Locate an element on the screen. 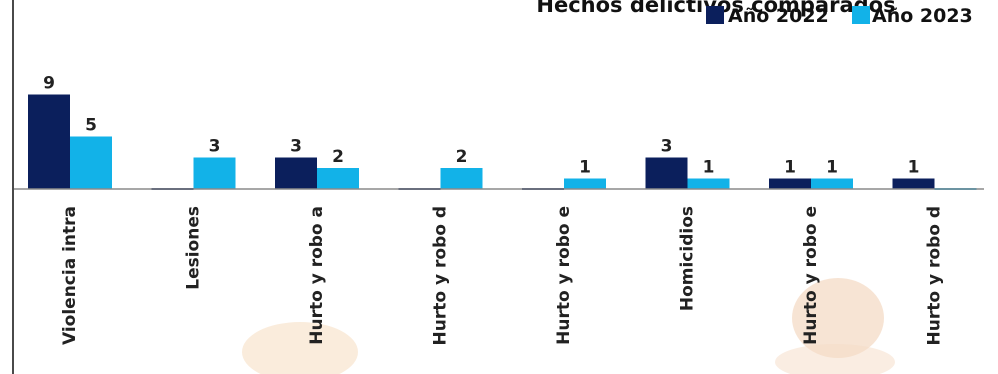 Image resolution: width=998 pixels, height=374 pixels. data-label-series-1-6: 1 is located at coordinates (790, 168).